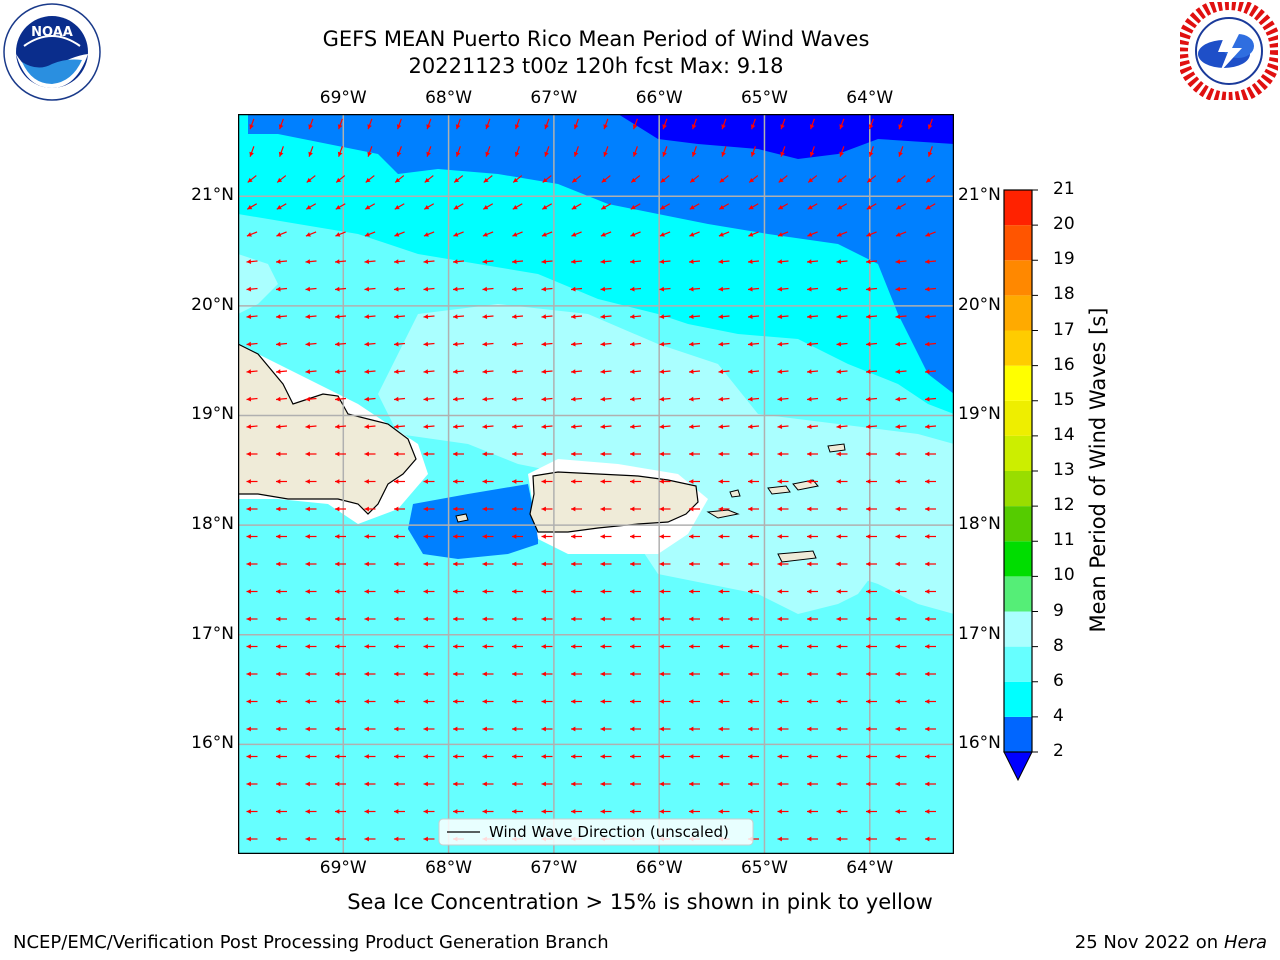 The image size is (1280, 960). What do you see at coordinates (212, 524) in the screenshot?
I see `lat-tick-left: 18°N` at bounding box center [212, 524].